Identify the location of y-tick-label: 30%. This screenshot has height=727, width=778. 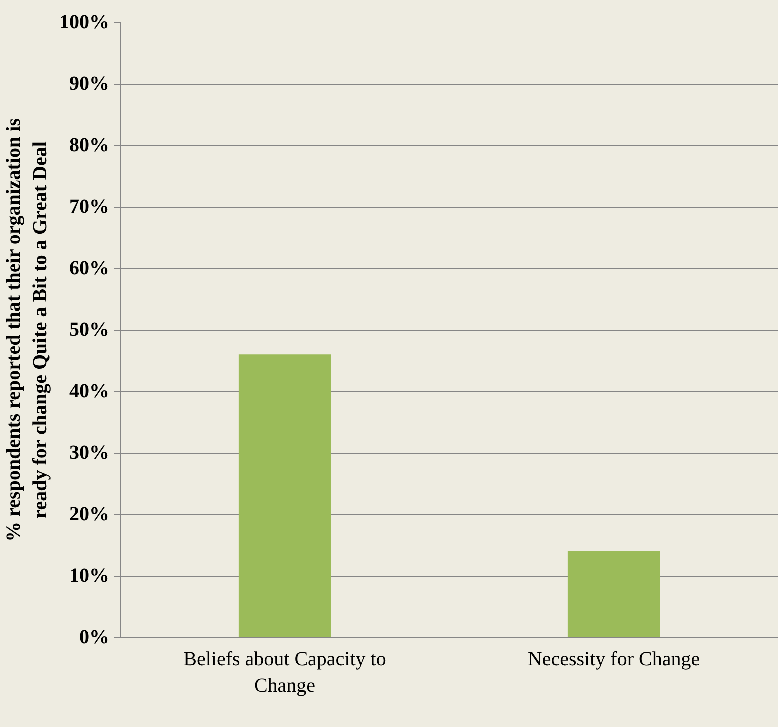
(90, 453).